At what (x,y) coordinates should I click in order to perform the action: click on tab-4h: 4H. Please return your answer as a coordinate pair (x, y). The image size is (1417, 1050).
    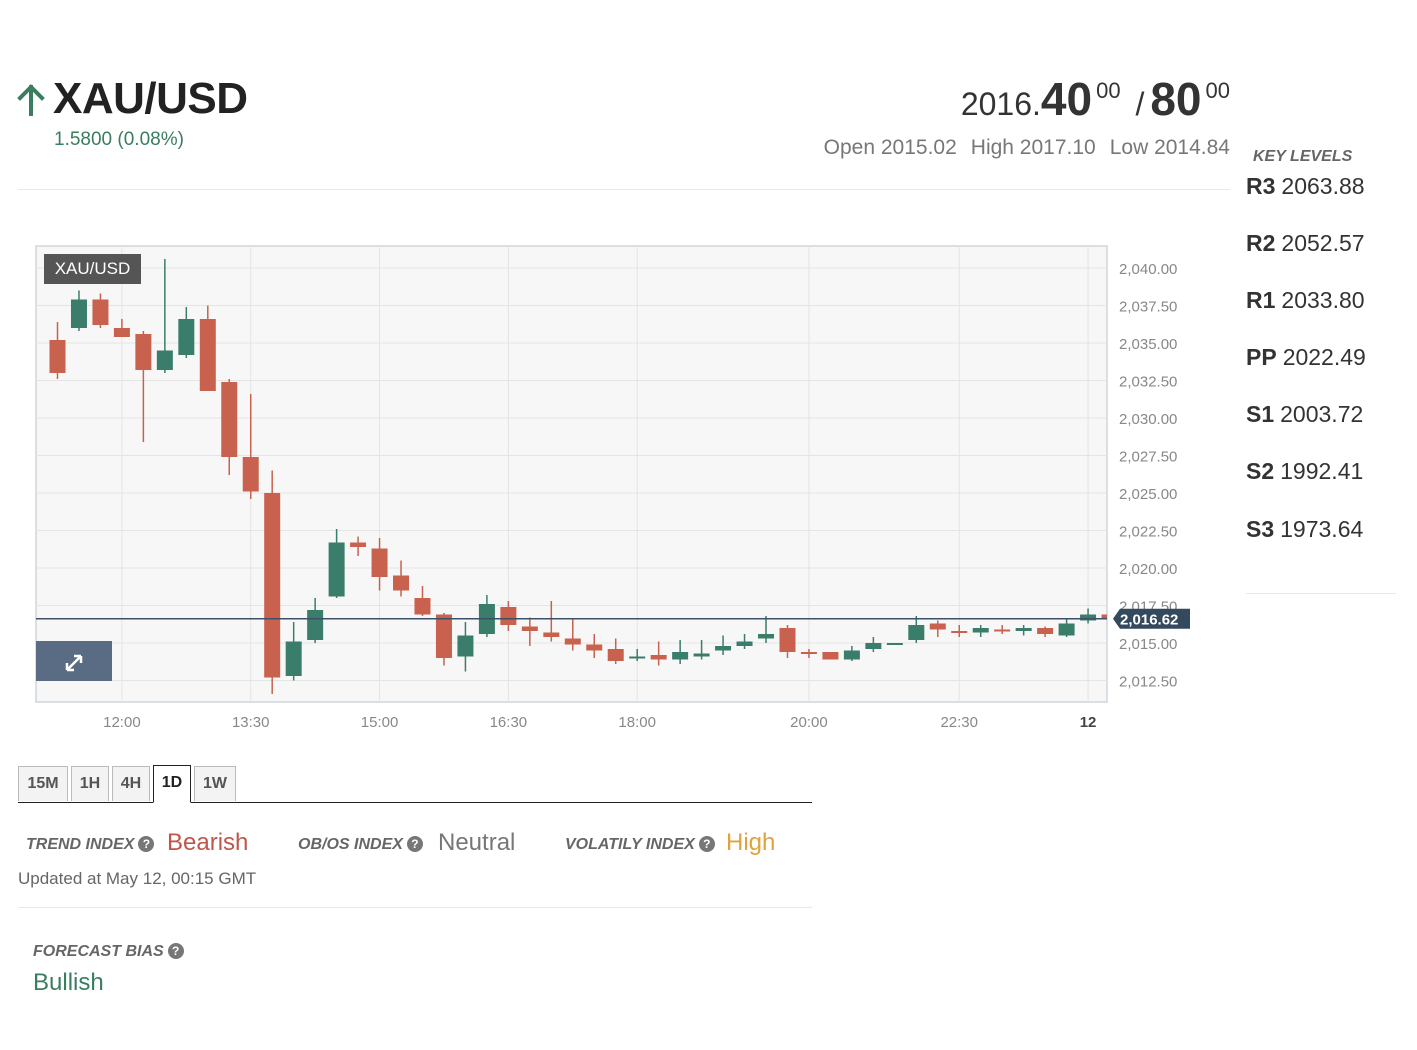
    Looking at the image, I should click on (131, 783).